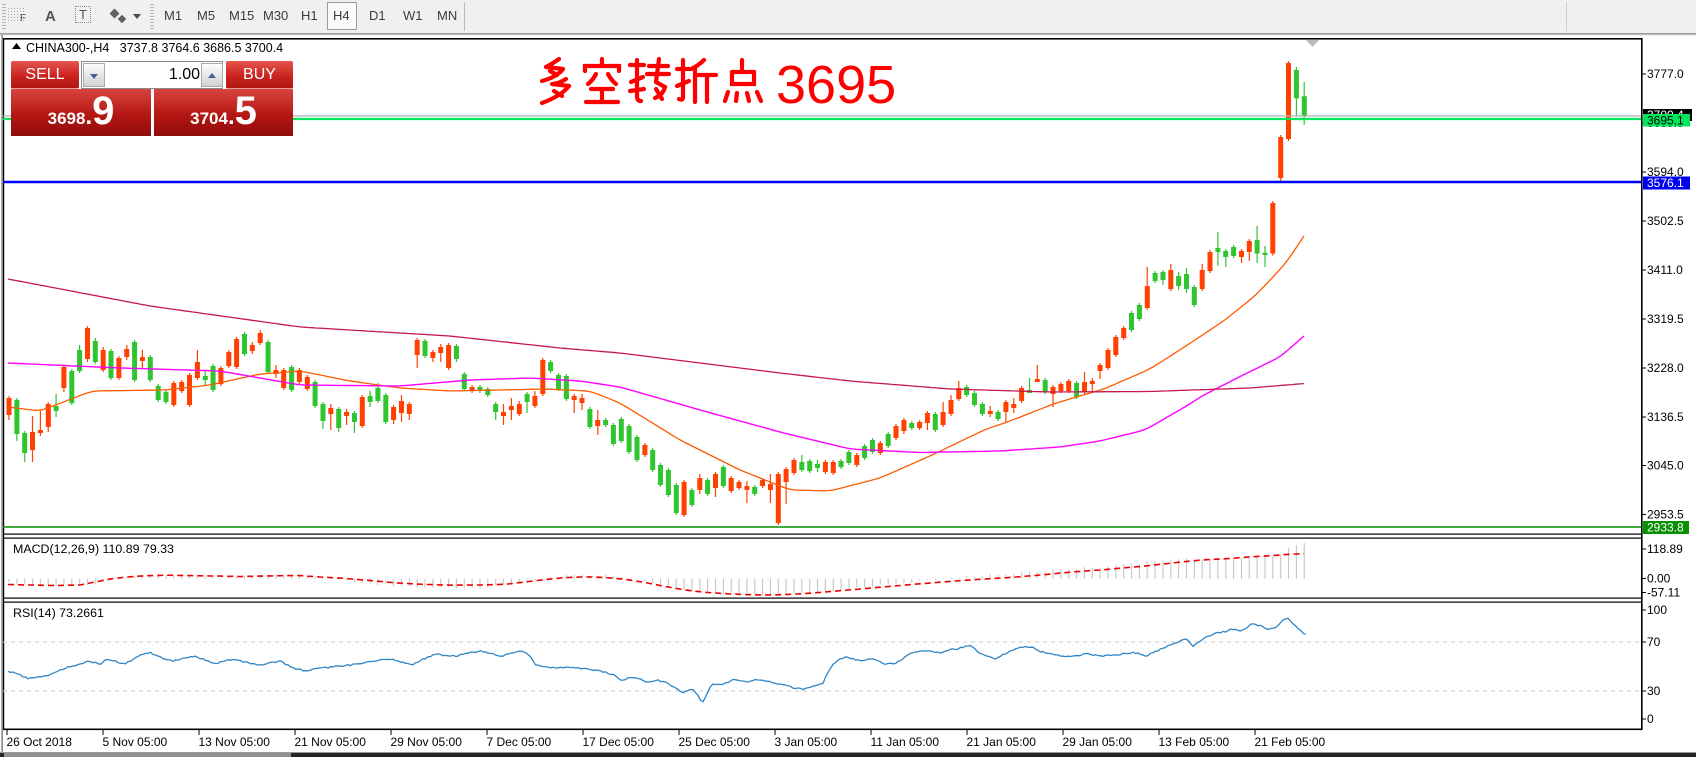  What do you see at coordinates (1194, 742) in the screenshot?
I see `svg-text: 13 Feb 05:00` at bounding box center [1194, 742].